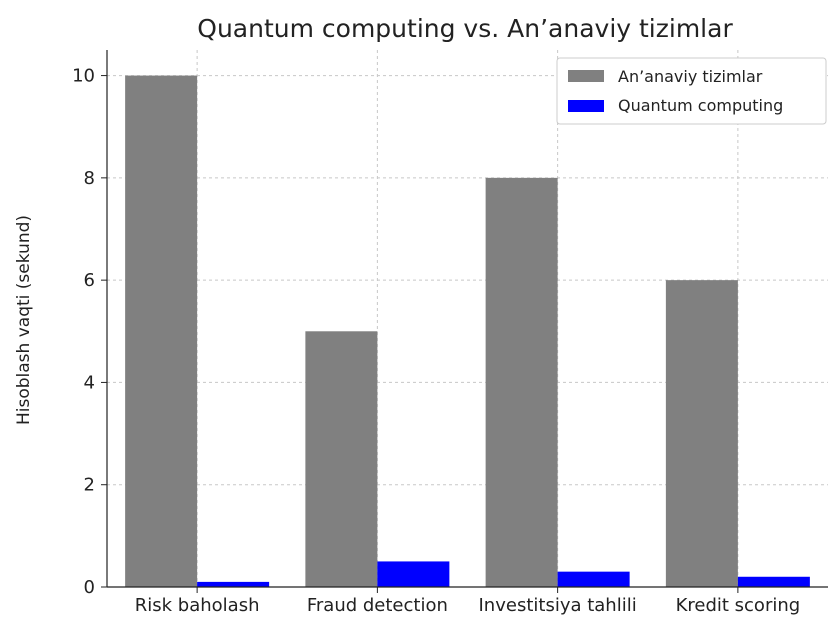 Image resolution: width=830 pixels, height=620 pixels. I want to click on legend-label-quantum: Quantum computing, so click(700, 105).